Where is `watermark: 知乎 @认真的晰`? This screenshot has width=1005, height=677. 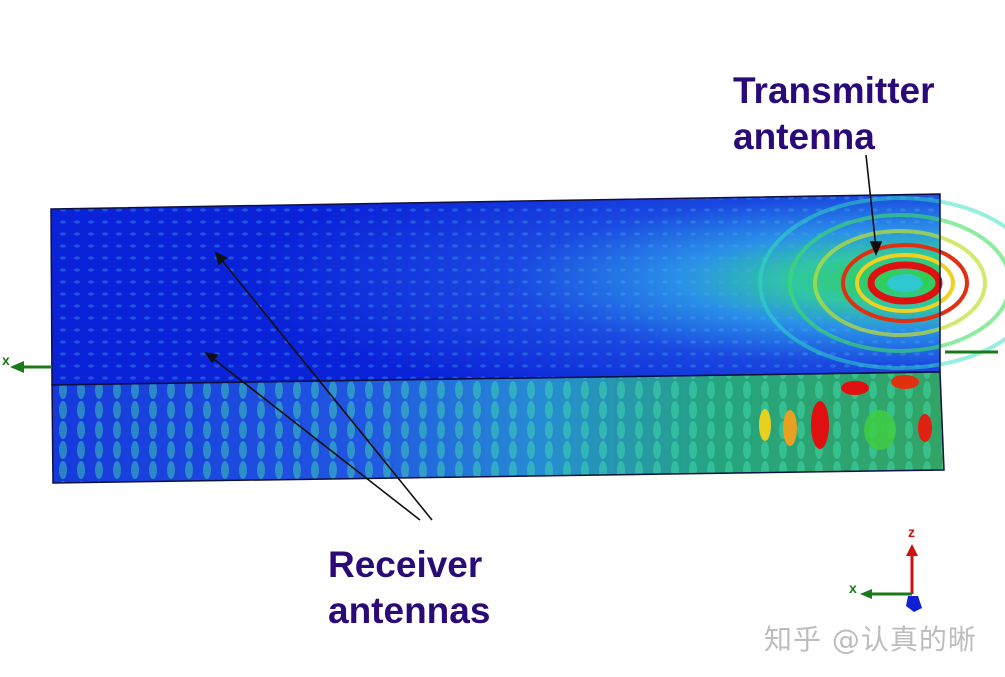
watermark: 知乎 @认真的晰 is located at coordinates (870, 639).